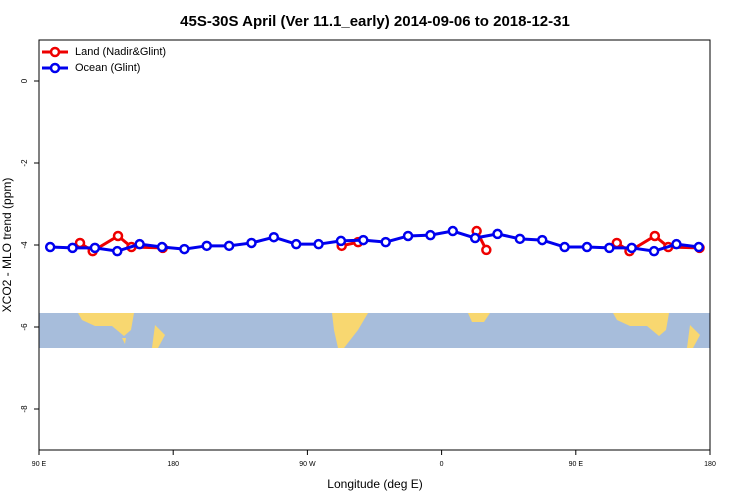 The height and width of the screenshot is (500, 750). I want to click on y-tick-label: -4, so click(24, 245).